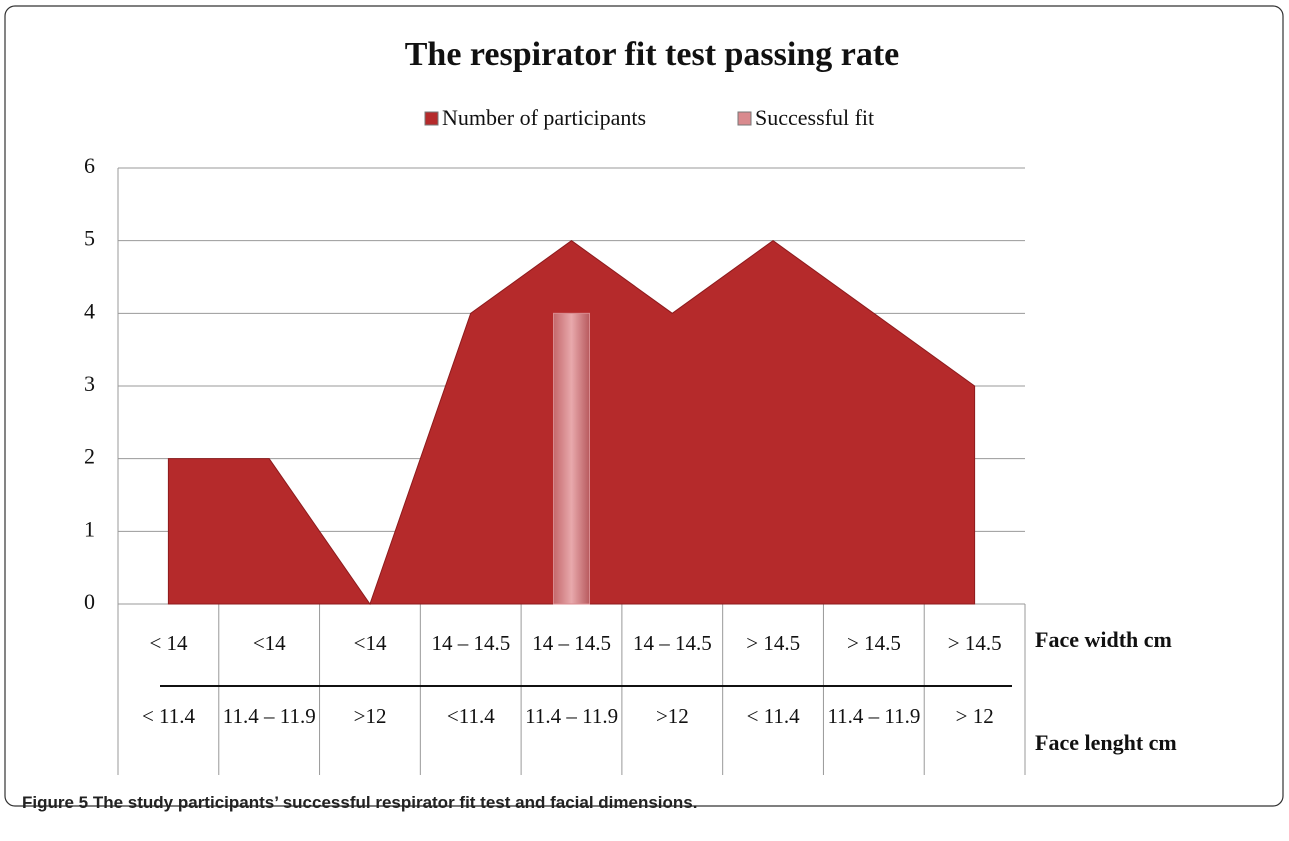 Image resolution: width=1289 pixels, height=841 pixels. Describe the element at coordinates (652, 54) in the screenshot. I see `chart-title: The respirator fit test passing rate` at that location.